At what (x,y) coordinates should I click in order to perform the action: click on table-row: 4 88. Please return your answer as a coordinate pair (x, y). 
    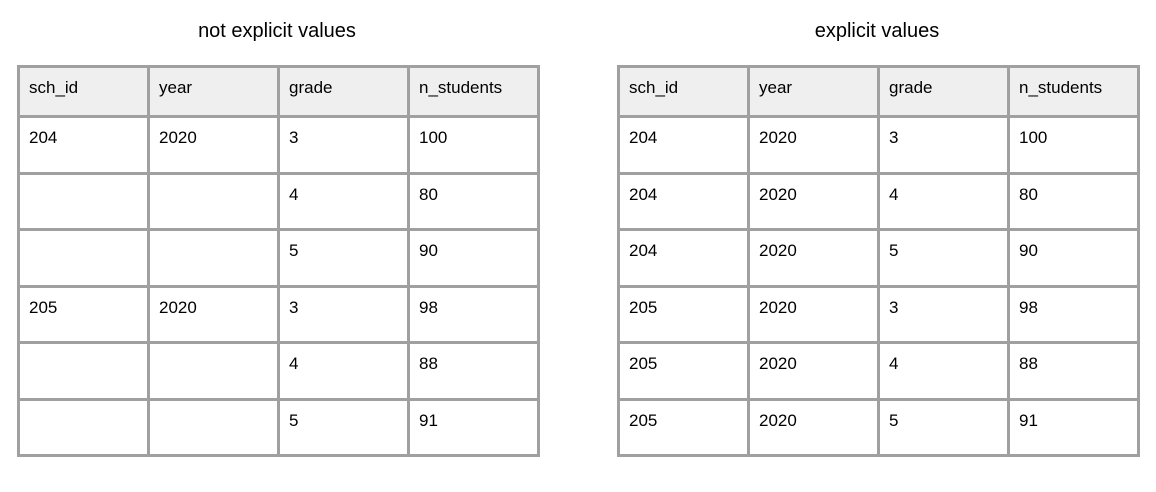
    Looking at the image, I should click on (278, 371).